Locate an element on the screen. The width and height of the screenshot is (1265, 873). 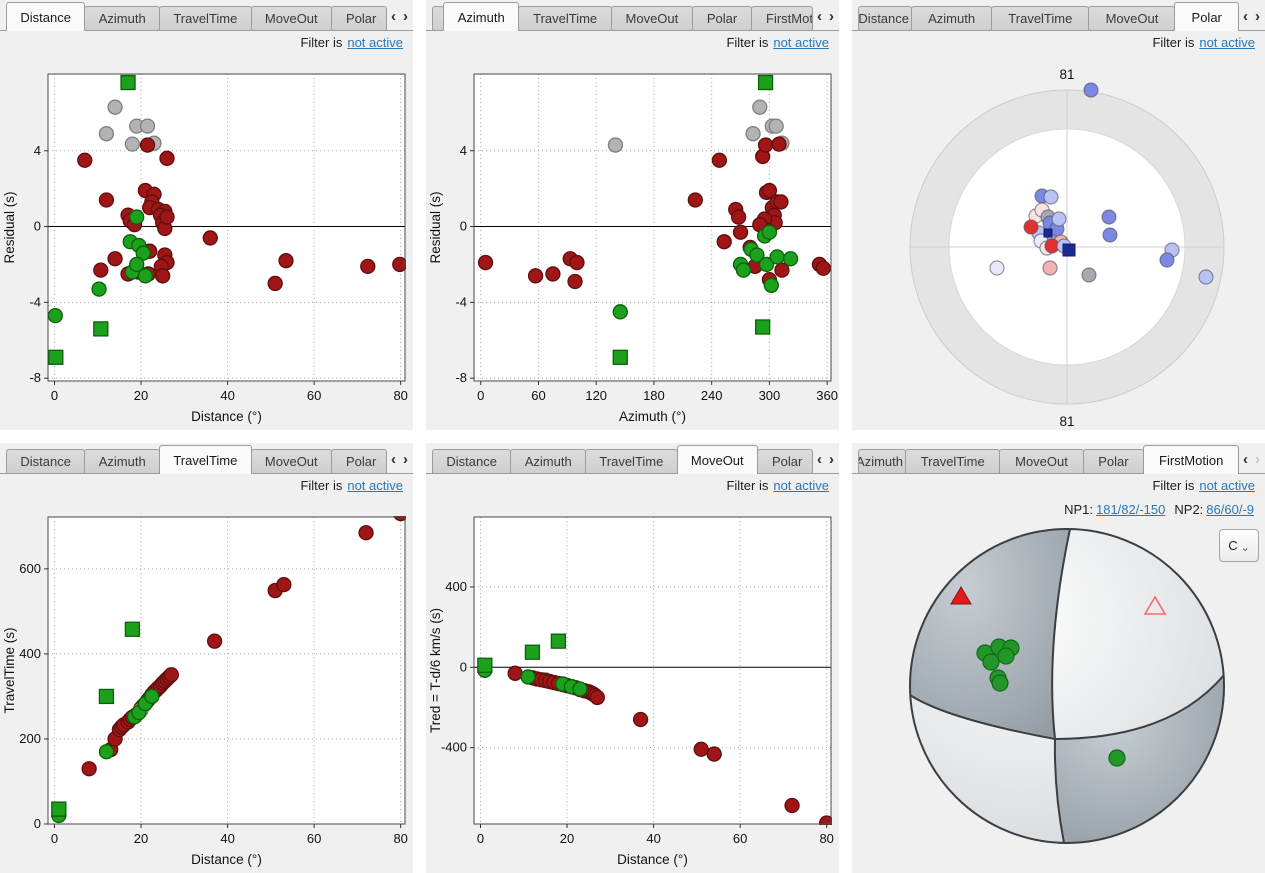
tab-bar: Distance Azimuth TravelTime MoveOut Polar ‹ › is located at coordinates (206, 15).